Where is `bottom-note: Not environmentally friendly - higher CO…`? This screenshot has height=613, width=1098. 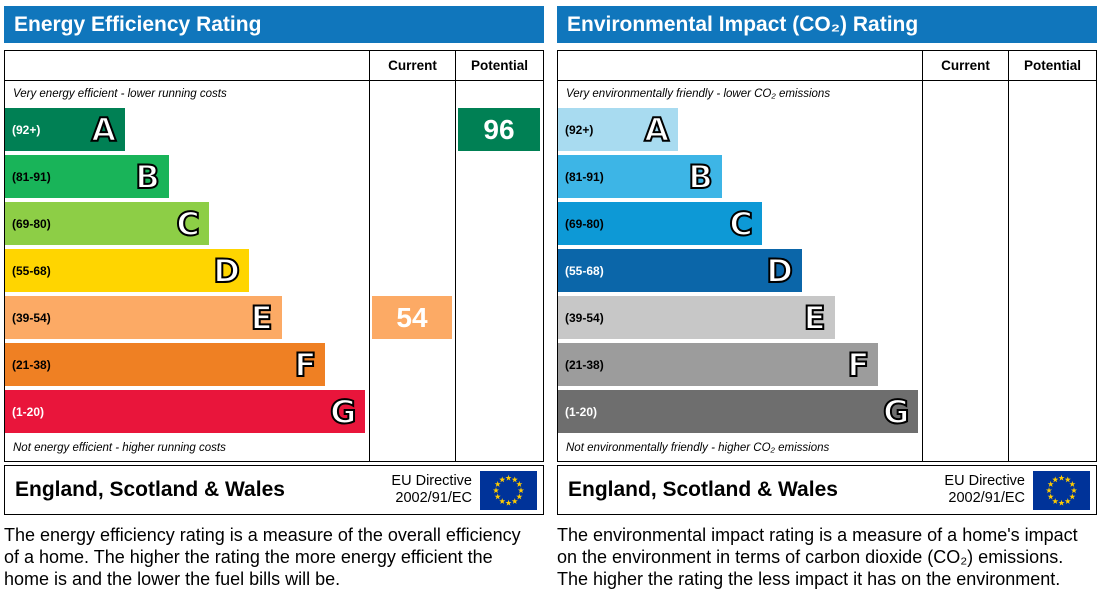 bottom-note: Not environmentally friendly - higher CO… is located at coordinates (698, 448).